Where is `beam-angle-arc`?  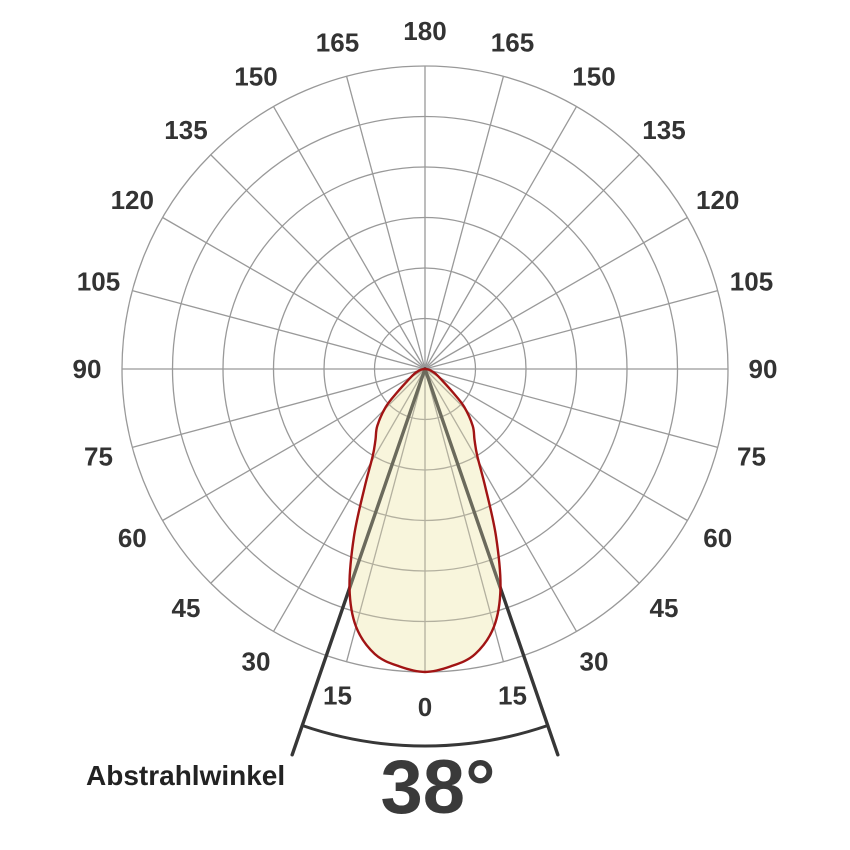
beam-angle-arc is located at coordinates (425, 736).